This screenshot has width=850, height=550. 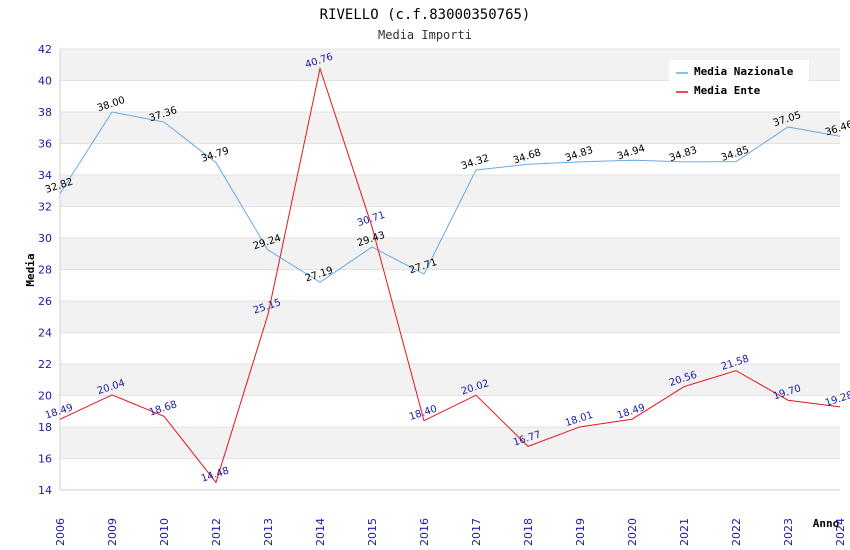 I want to click on x-tick-label: 2006, so click(x=60, y=532).